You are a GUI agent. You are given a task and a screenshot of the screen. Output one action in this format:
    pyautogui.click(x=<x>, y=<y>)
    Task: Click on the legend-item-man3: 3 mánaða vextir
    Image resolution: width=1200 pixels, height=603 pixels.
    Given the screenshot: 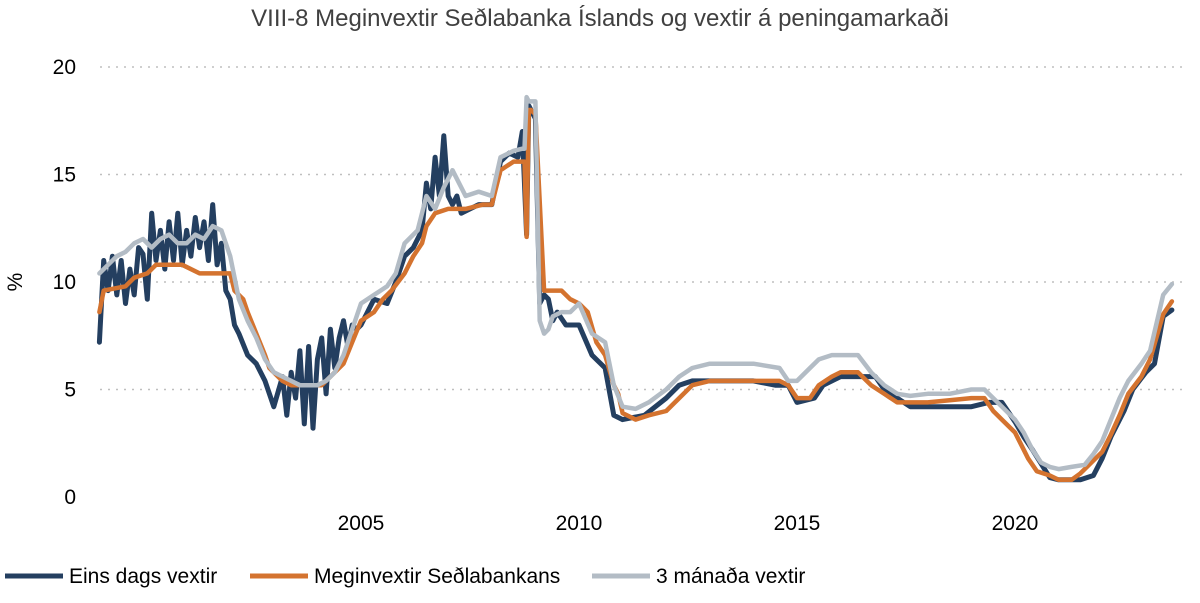 What is the action you would take?
    pyautogui.click(x=698, y=576)
    